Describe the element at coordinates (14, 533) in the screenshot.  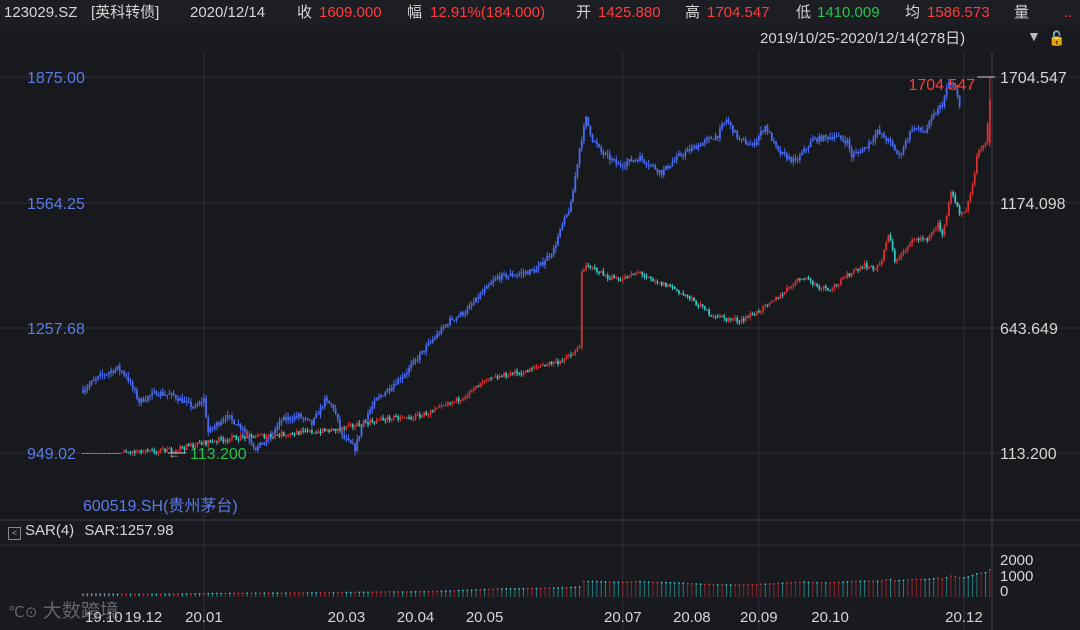
I see `collapse-icon: <` at that location.